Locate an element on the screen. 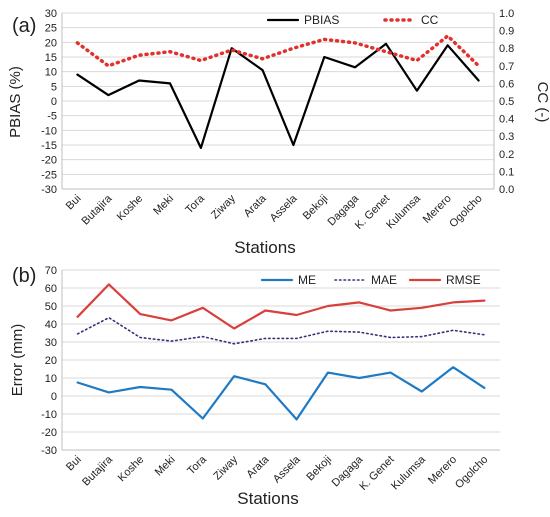 The width and height of the screenshot is (550, 517). y2-tick-label: 0.2 is located at coordinates (506, 155).